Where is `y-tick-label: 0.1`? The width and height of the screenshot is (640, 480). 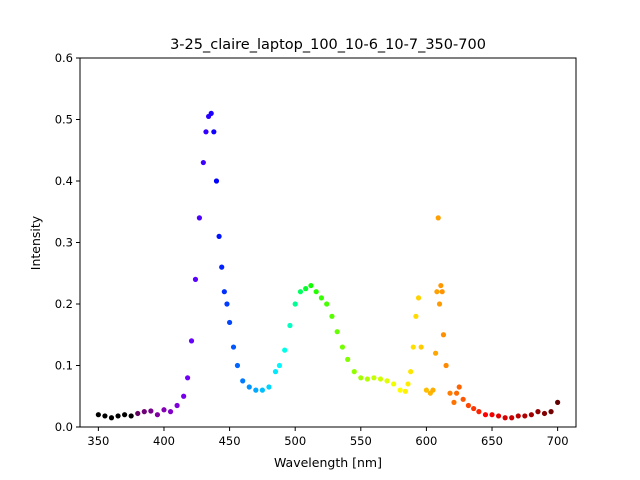
y-tick-label: 0.1 is located at coordinates (64, 366).